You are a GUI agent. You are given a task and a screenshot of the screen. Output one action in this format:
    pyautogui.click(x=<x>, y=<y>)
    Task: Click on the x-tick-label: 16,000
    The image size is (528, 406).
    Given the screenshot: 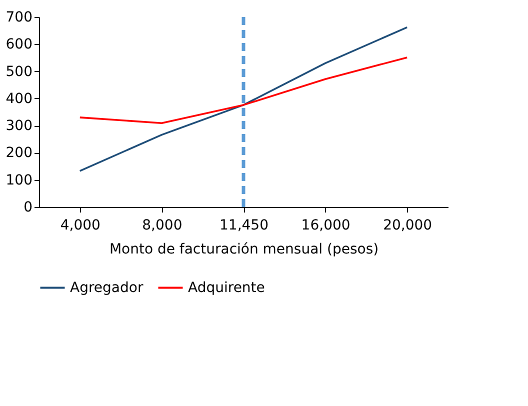 What is the action you would take?
    pyautogui.click(x=325, y=226)
    